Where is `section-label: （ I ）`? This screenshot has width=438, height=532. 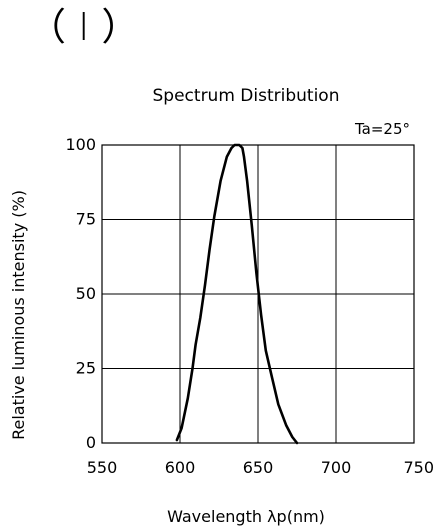
section-label: （ I ） is located at coordinates (83, 27).